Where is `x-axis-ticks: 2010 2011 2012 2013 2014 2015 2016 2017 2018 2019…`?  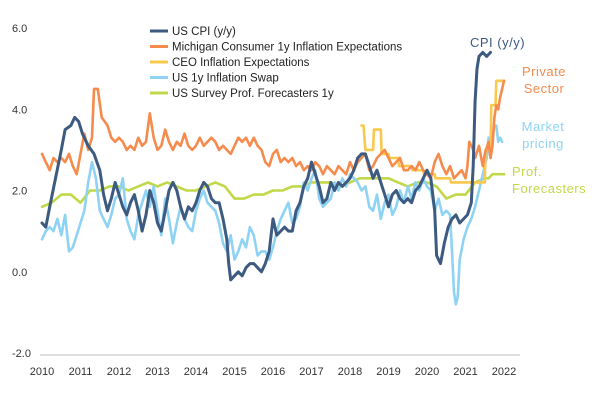
x-axis-ticks: 2010 2011 2012 2013 2014 2015 2016 2017 2018 2019… is located at coordinates (273, 372).